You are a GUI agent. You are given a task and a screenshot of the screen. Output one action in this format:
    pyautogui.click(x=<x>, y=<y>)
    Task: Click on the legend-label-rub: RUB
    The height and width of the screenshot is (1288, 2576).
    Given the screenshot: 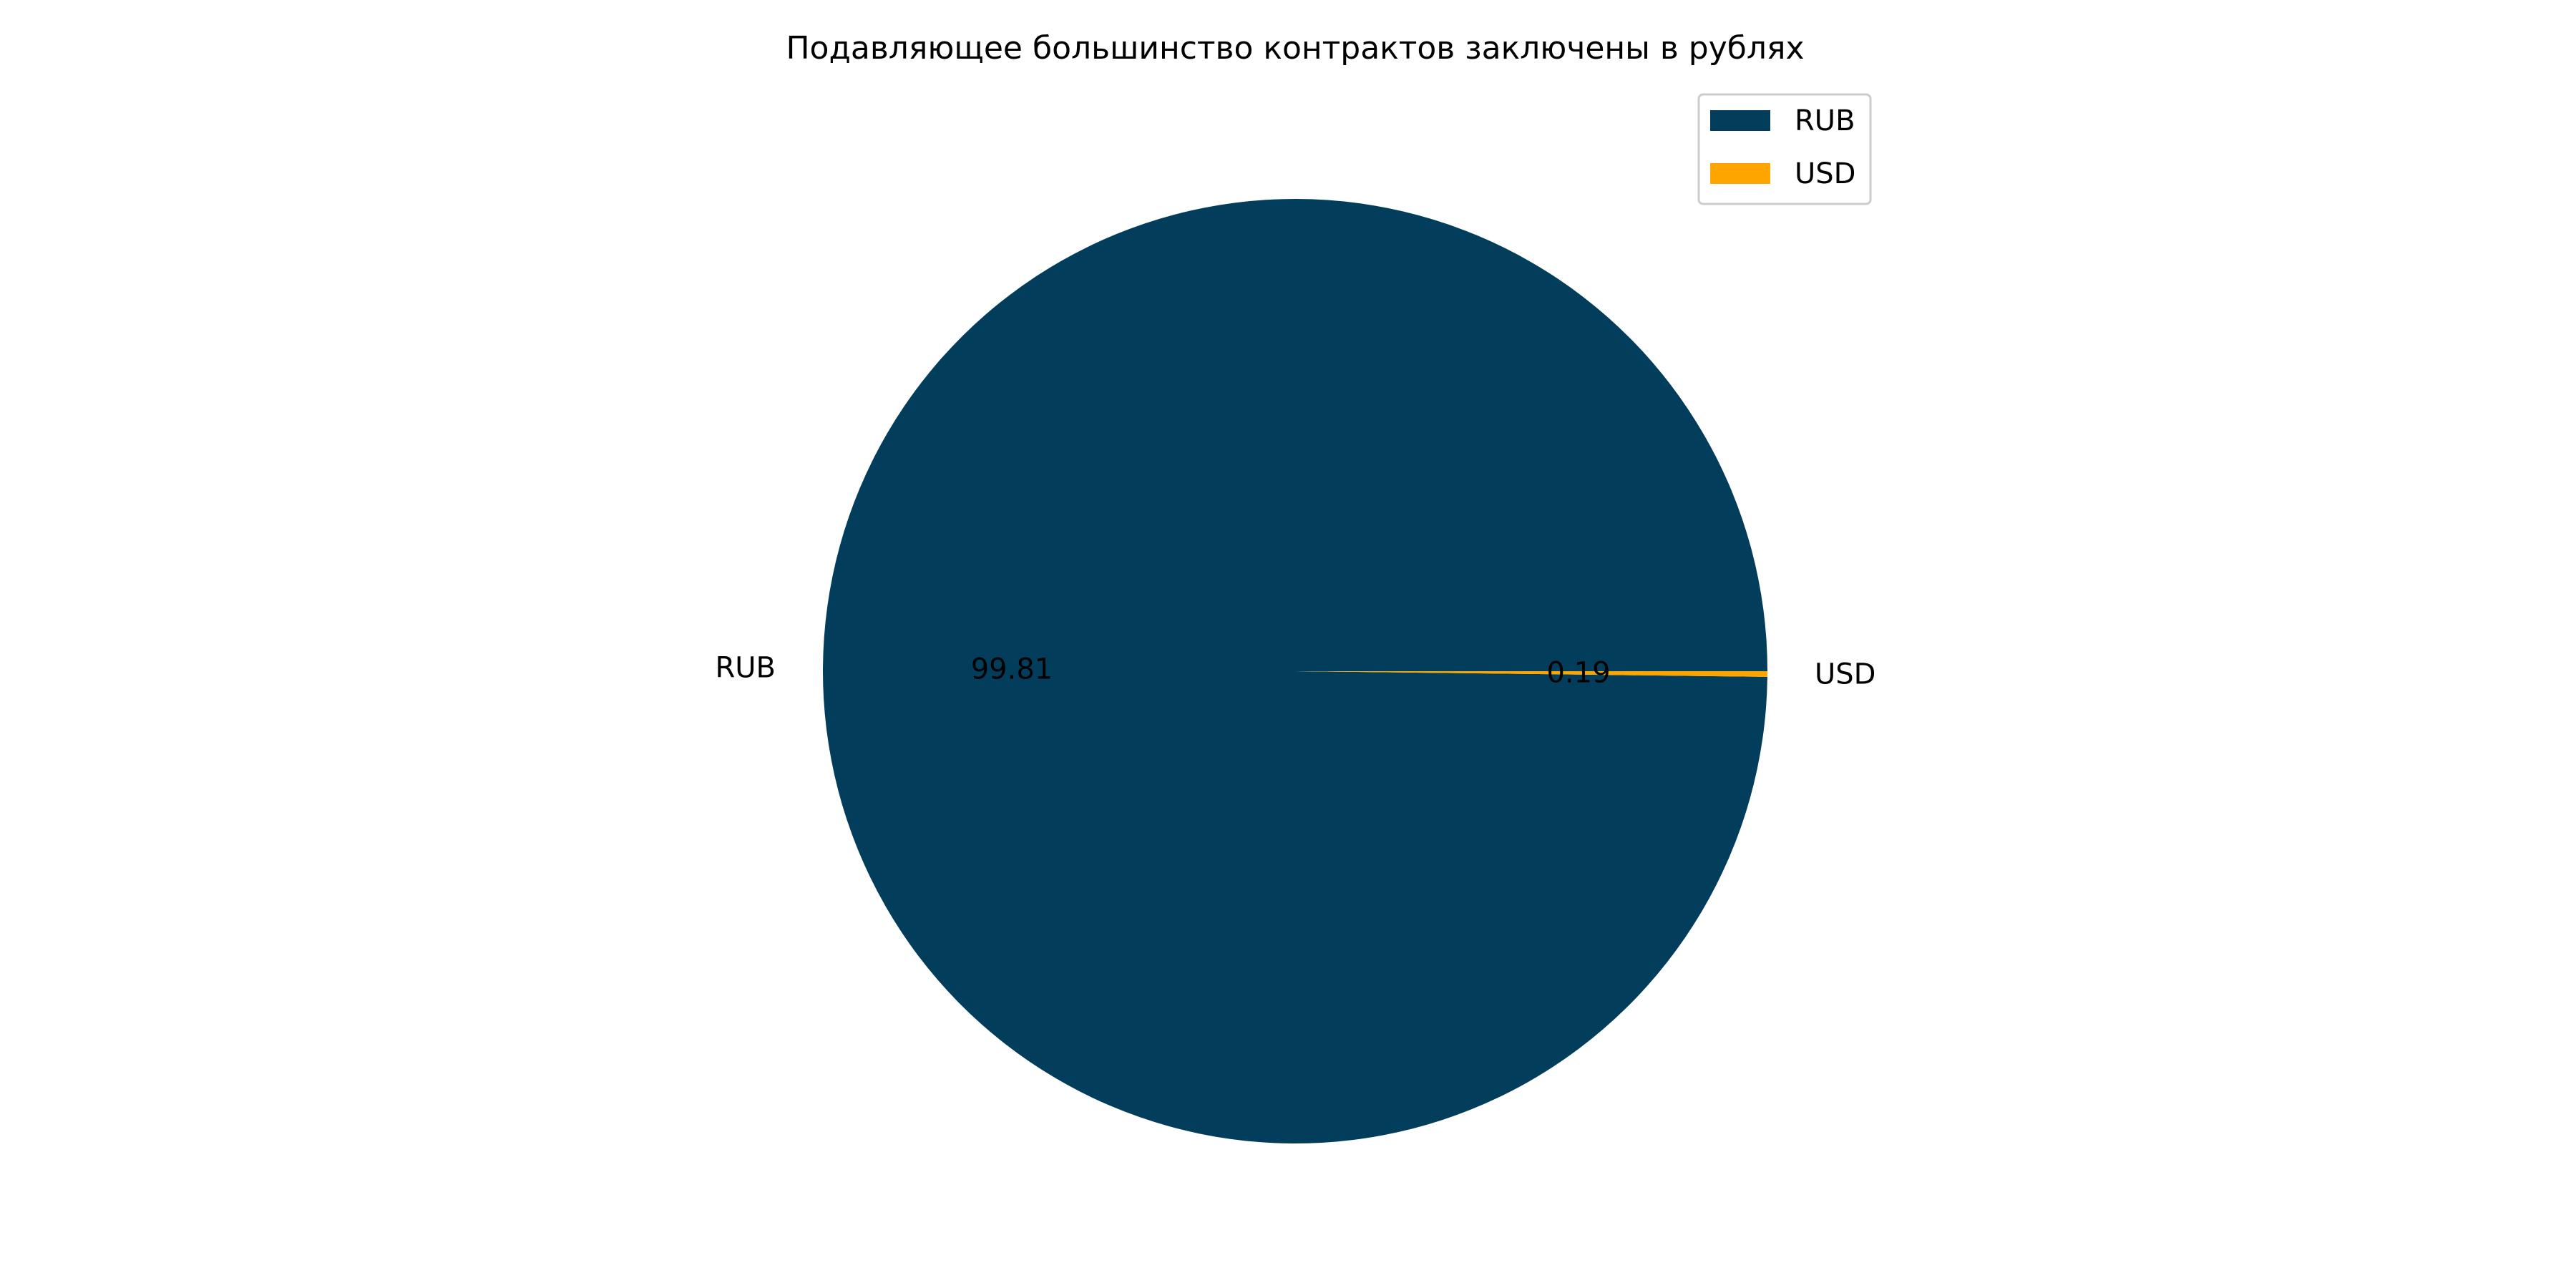 What is the action you would take?
    pyautogui.click(x=1825, y=120)
    